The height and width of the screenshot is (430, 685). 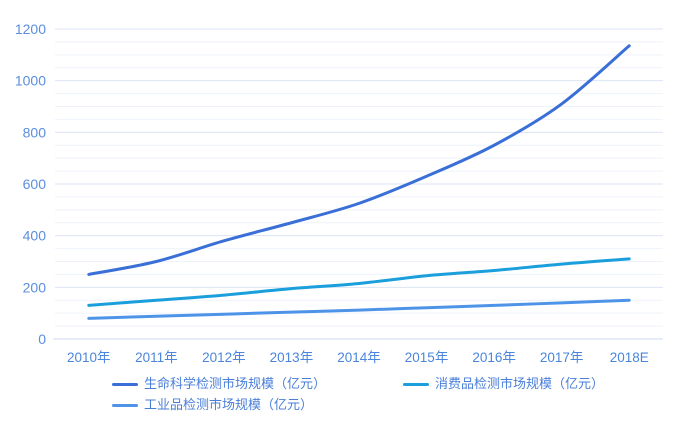 What do you see at coordinates (89, 357) in the screenshot?
I see `x-axis-tick-label: 2010年` at bounding box center [89, 357].